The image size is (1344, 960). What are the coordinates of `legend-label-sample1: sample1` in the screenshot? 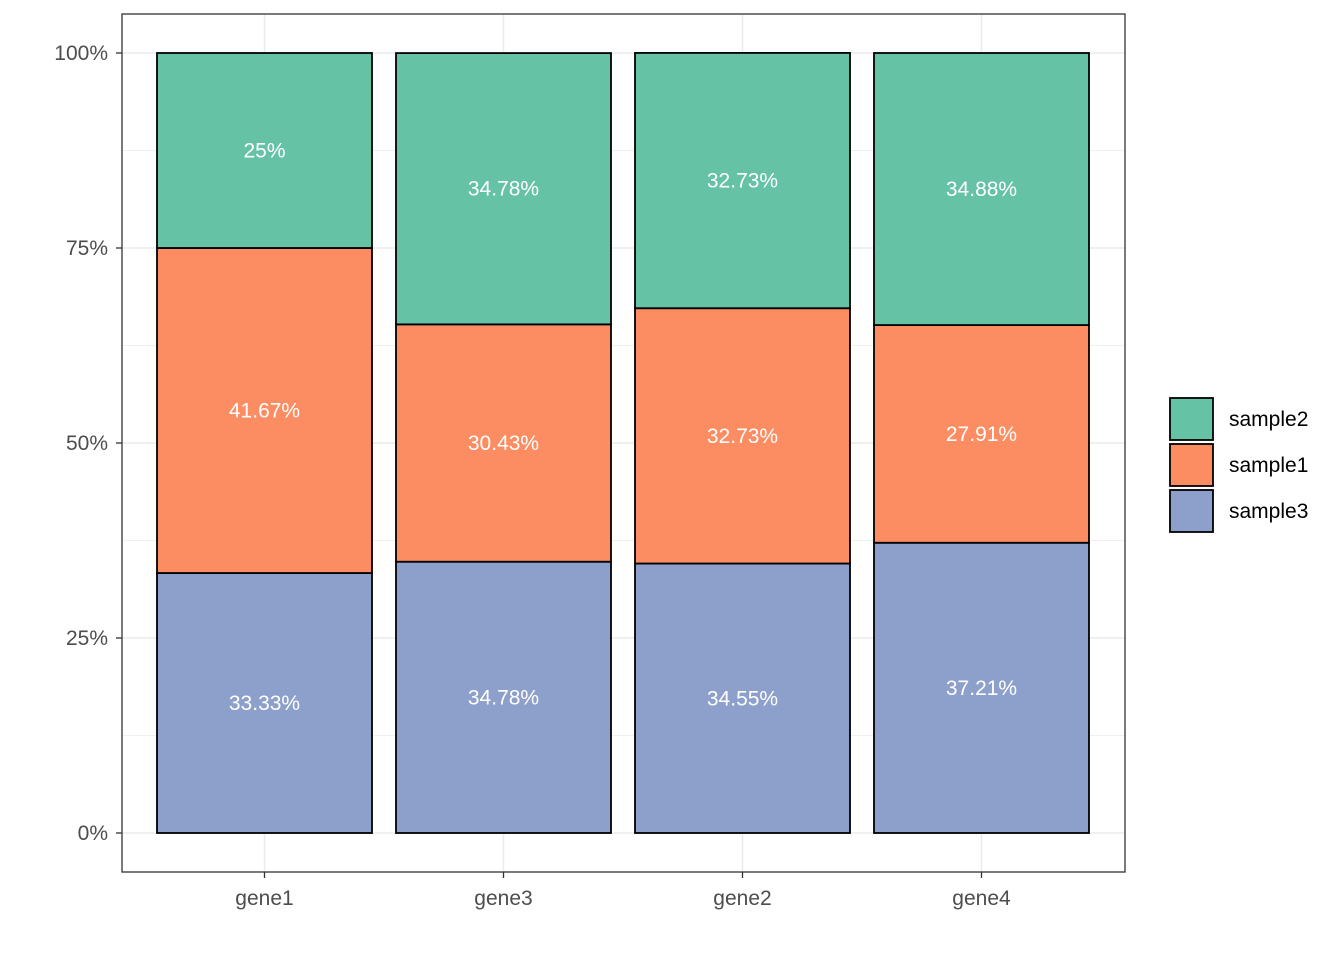 It's located at (1268, 465).